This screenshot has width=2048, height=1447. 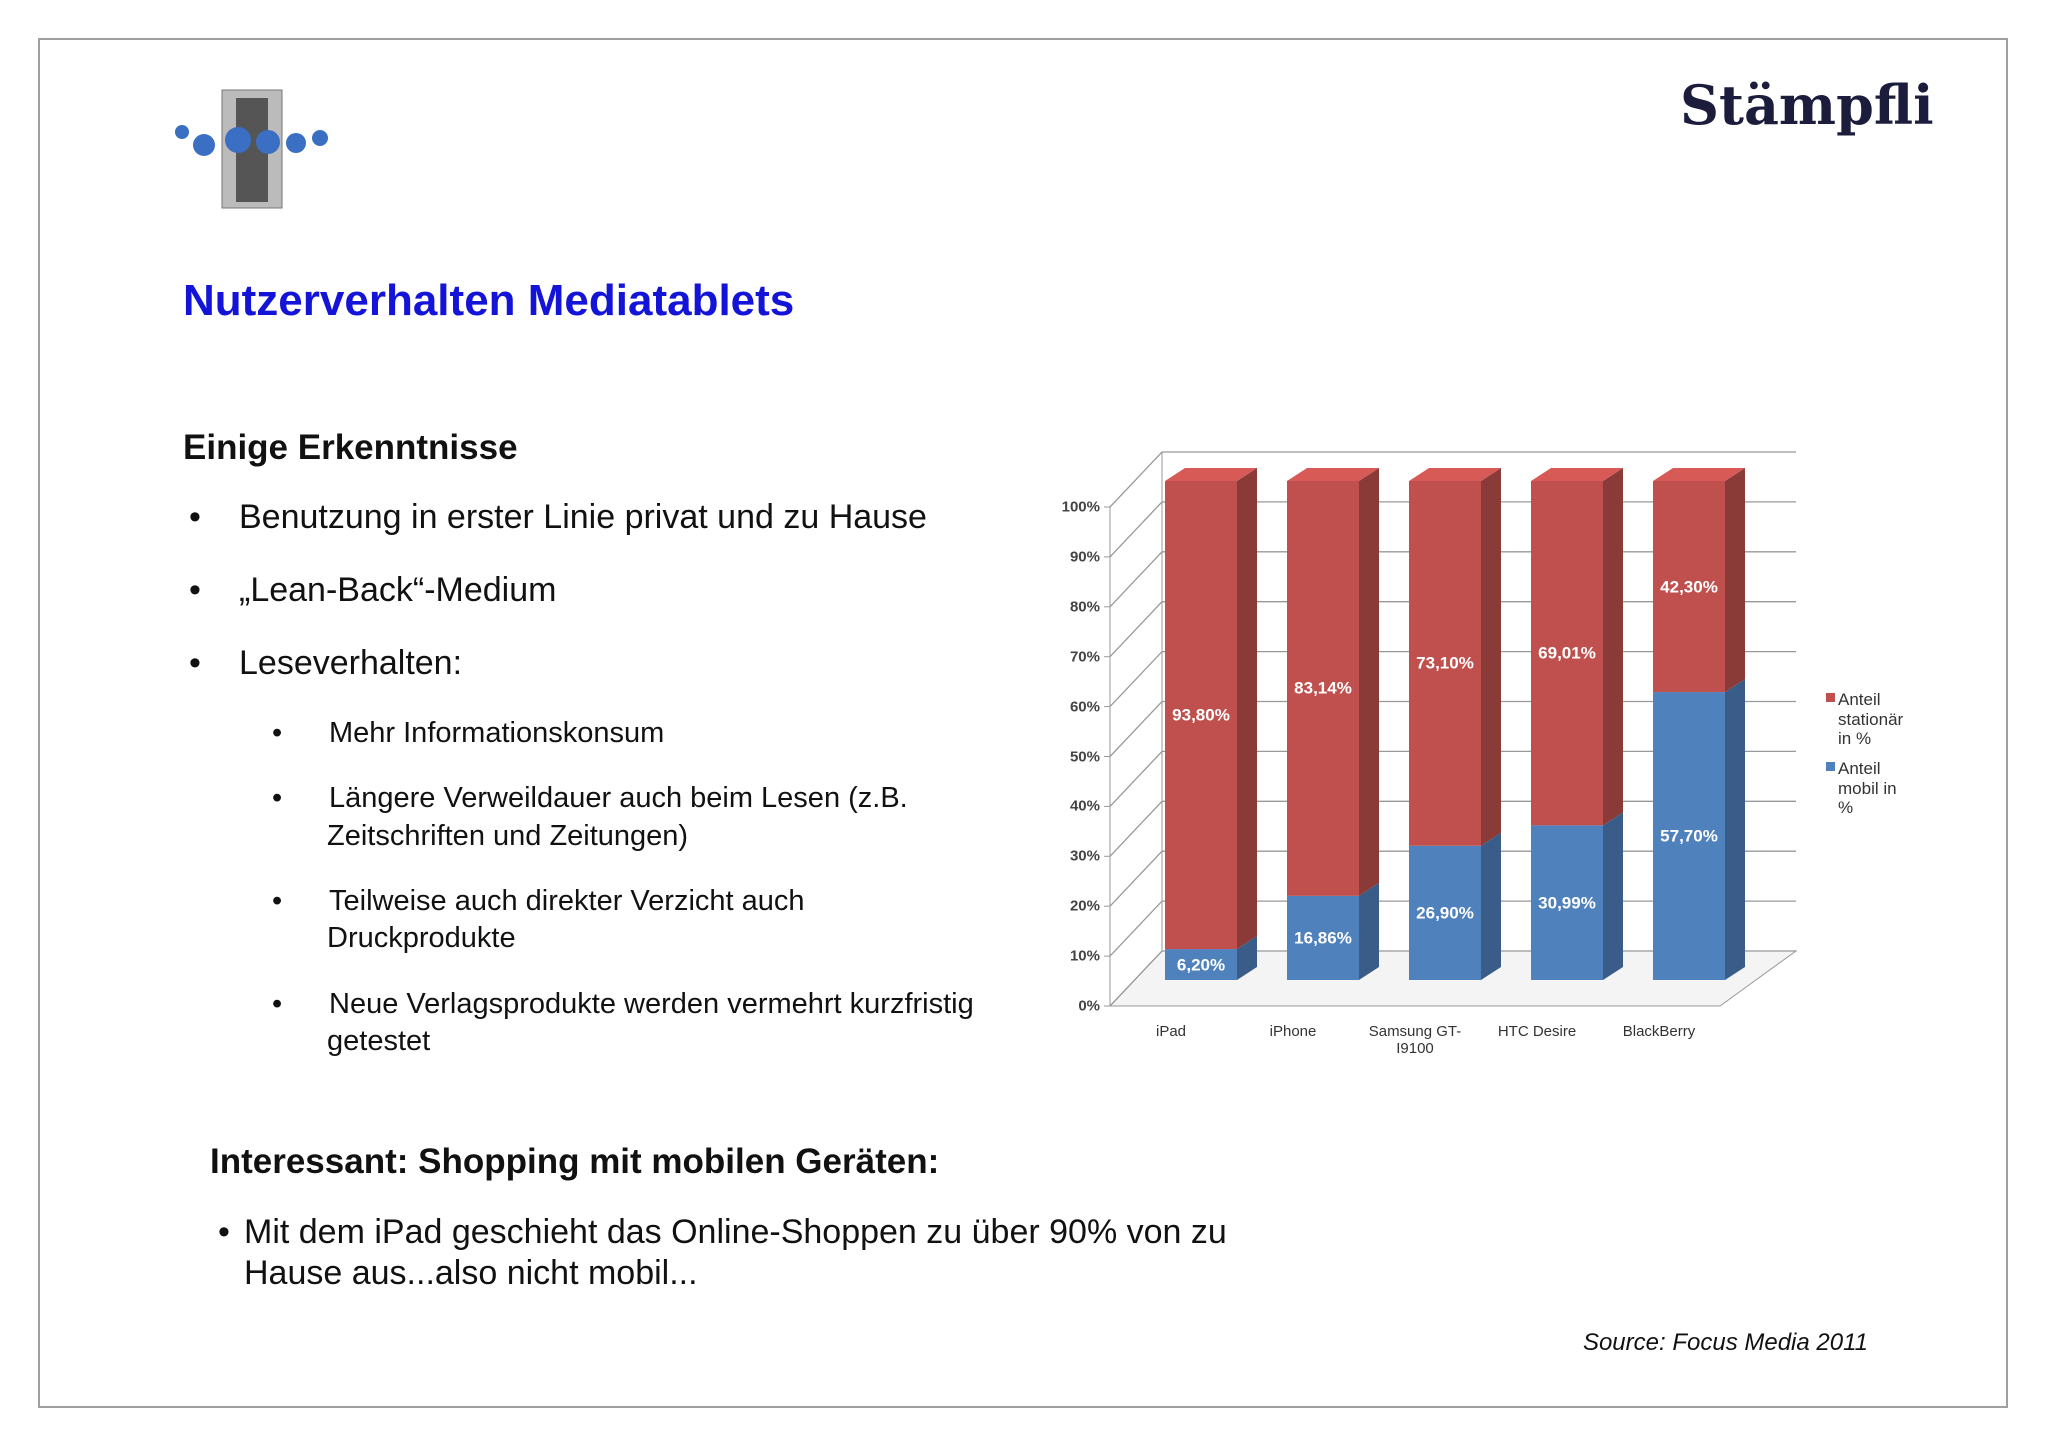 I want to click on source: Source: Focus Media 2011, so click(x=1725, y=1342).